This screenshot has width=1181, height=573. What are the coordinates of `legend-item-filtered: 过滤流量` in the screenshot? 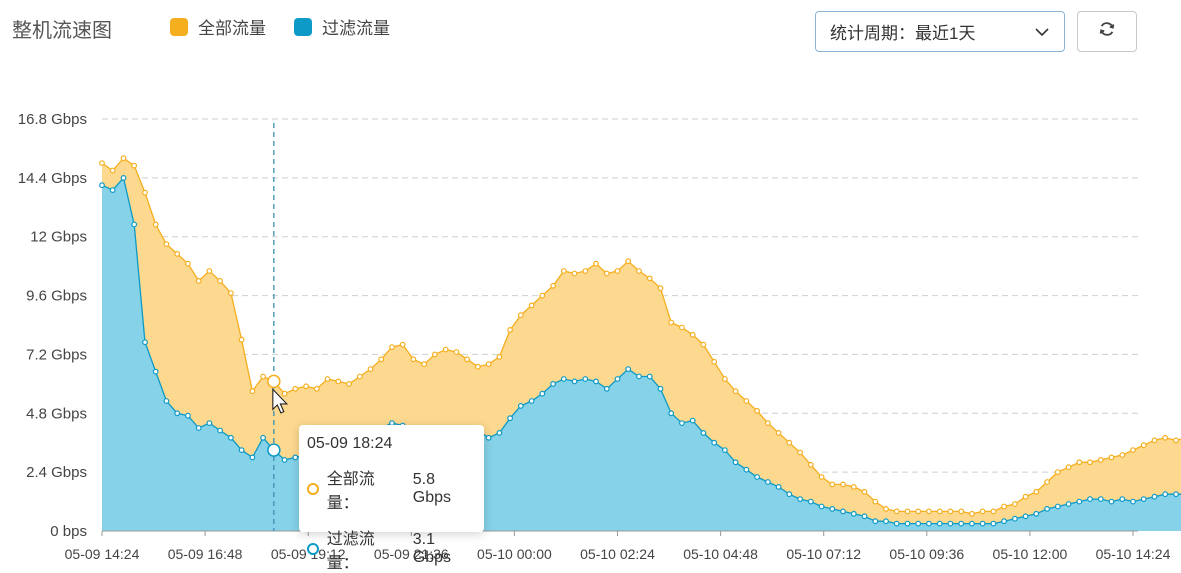 It's located at (342, 26).